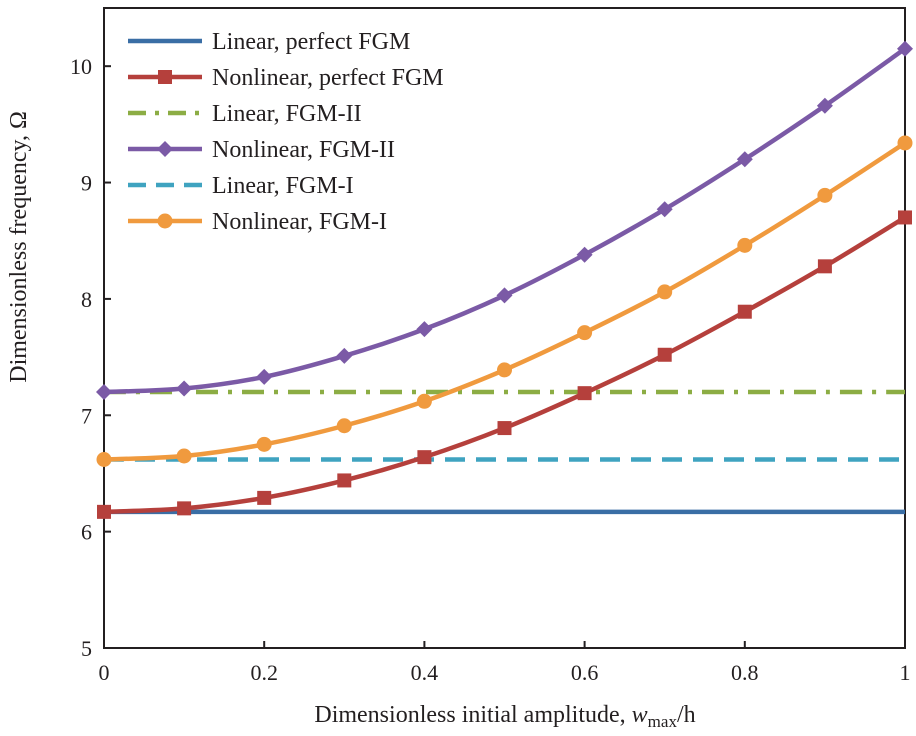  Describe the element at coordinates (86, 183) in the screenshot. I see `y-tick-label: 9` at that location.